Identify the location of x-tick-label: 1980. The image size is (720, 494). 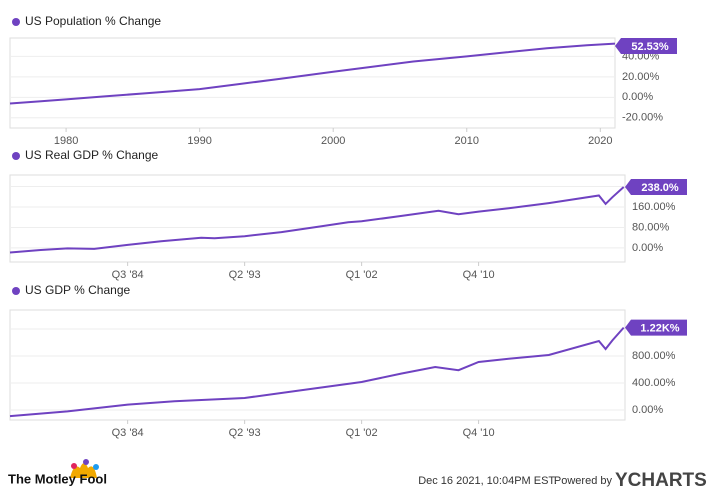
(66, 141).